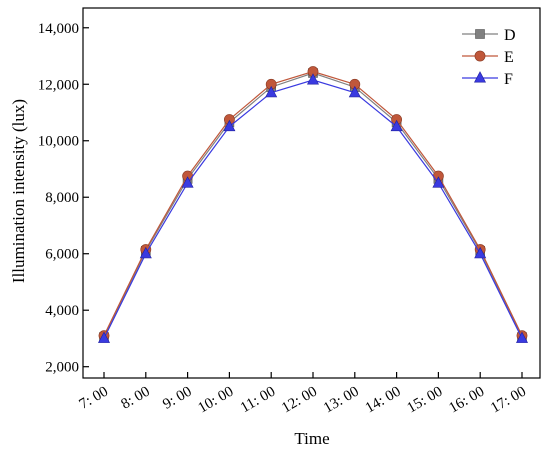 The image size is (550, 453). I want to click on y-axis-title: Illumination intensity (lux), so click(18, 191).